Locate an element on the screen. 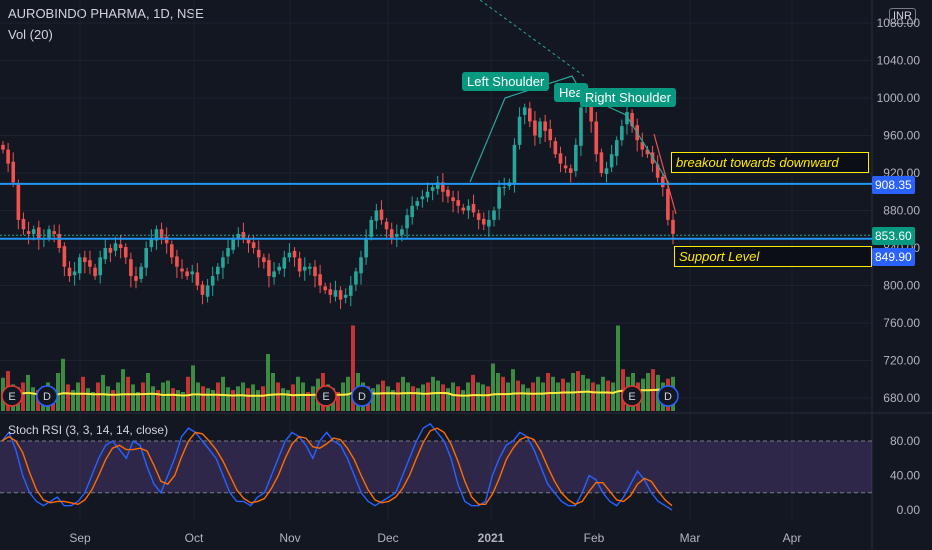 Image resolution: width=932 pixels, height=550 pixels. support-annotation: Support Level is located at coordinates (773, 256).